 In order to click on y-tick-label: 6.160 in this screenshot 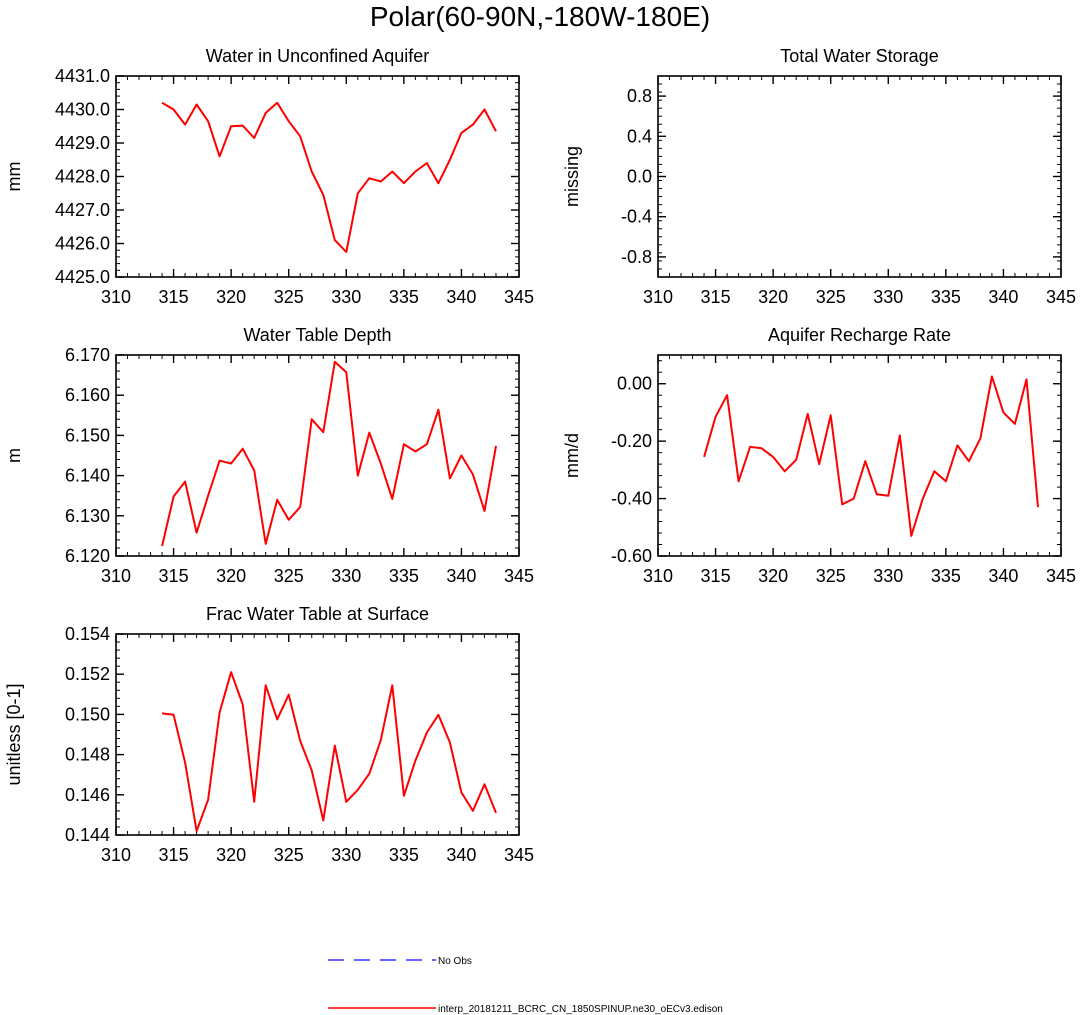, I will do `click(87, 395)`.